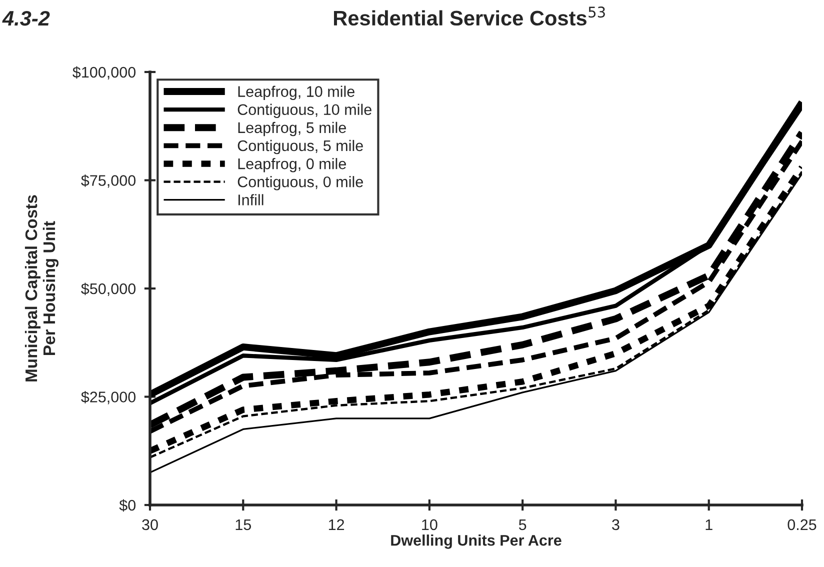  What do you see at coordinates (150, 524) in the screenshot?
I see `x-tick-label: 30` at bounding box center [150, 524].